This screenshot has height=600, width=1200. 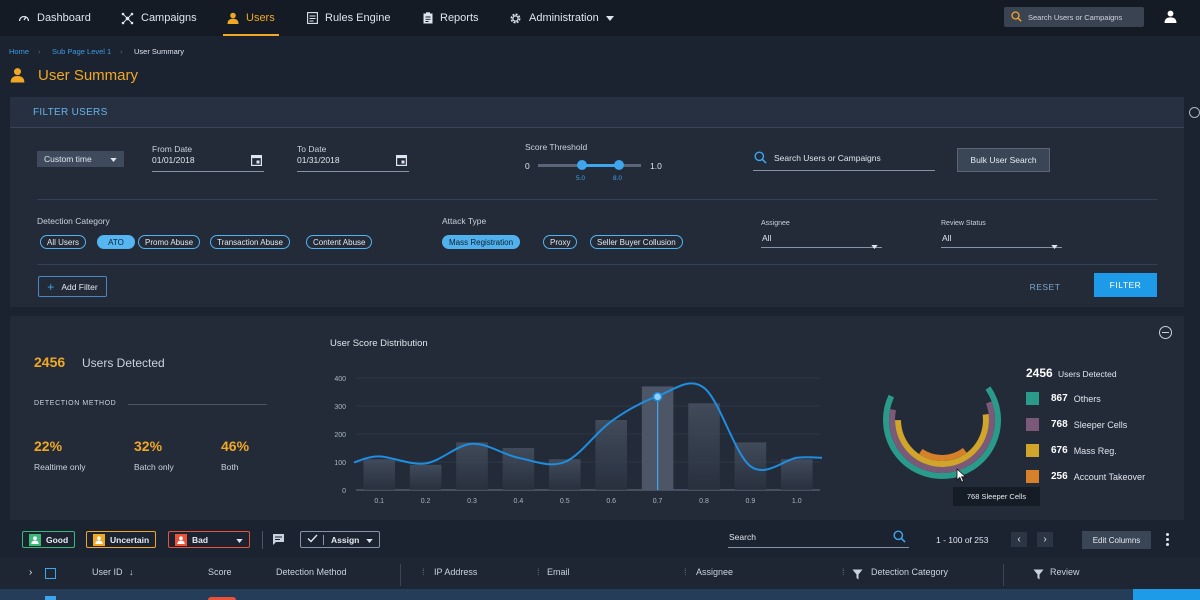 What do you see at coordinates (1116, 540) in the screenshot?
I see `edit-columns-button: Edit Columns` at bounding box center [1116, 540].